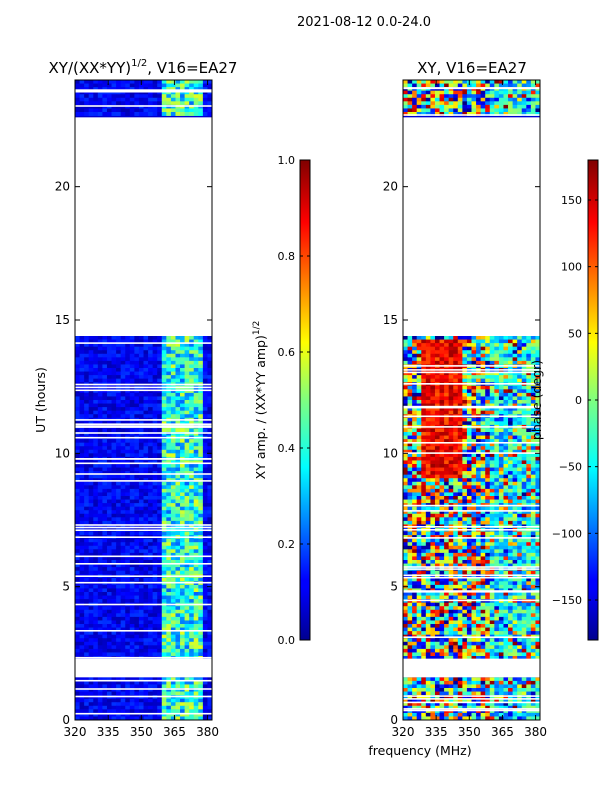  I want to click on flagged-row, so click(143, 390).